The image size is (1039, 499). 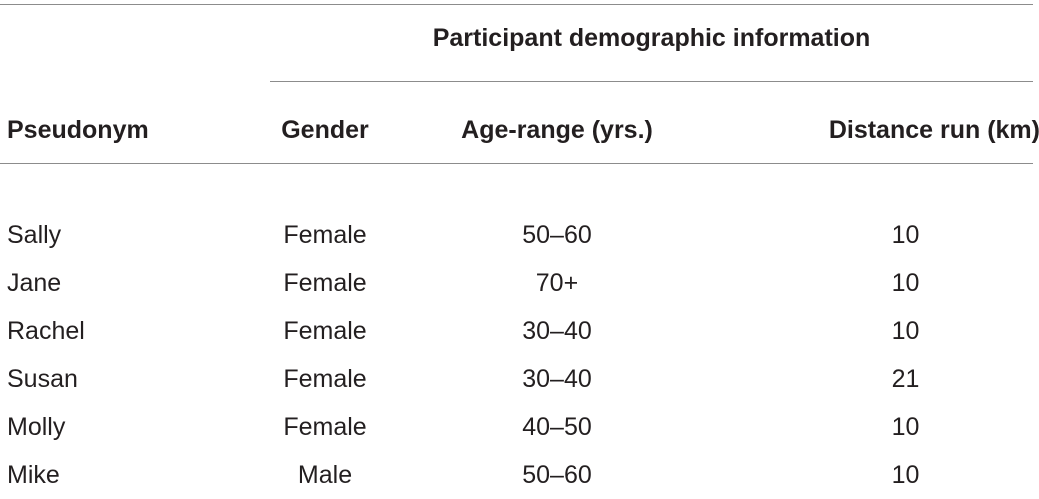 I want to click on pseudonym-cell: Susan, so click(x=42, y=378).